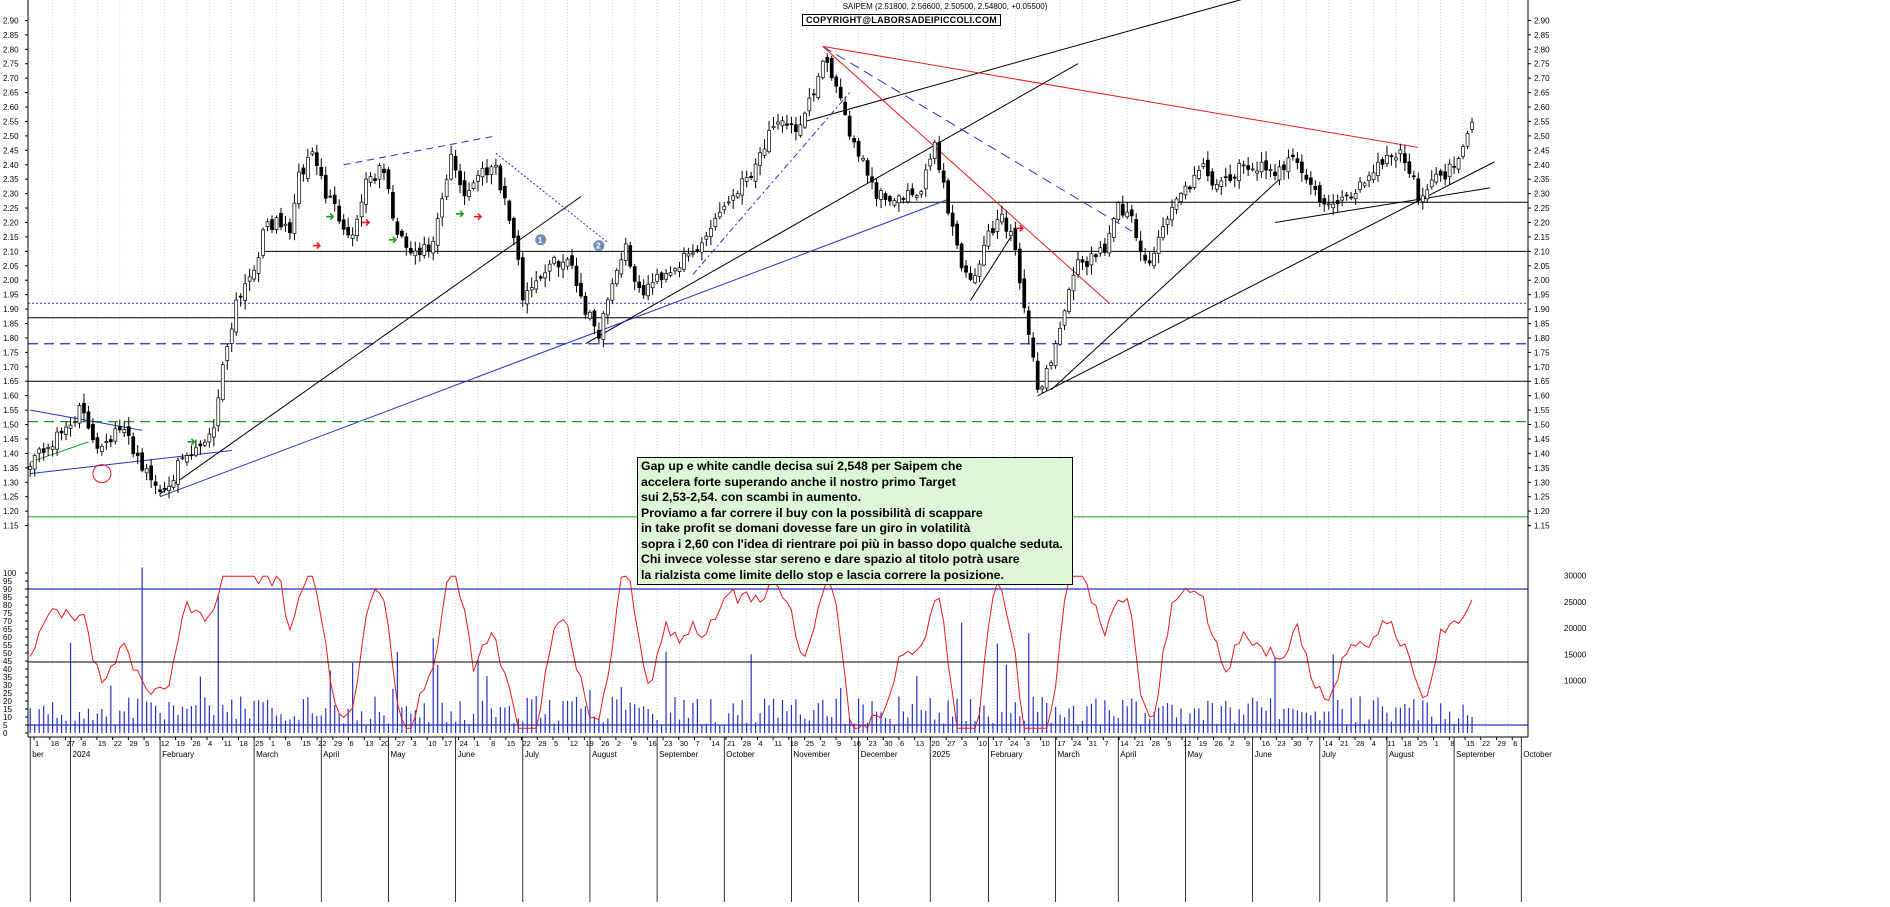 The image size is (1890, 907). What do you see at coordinates (1093, 743) in the screenshot?
I see `x-tick-label: 31` at bounding box center [1093, 743].